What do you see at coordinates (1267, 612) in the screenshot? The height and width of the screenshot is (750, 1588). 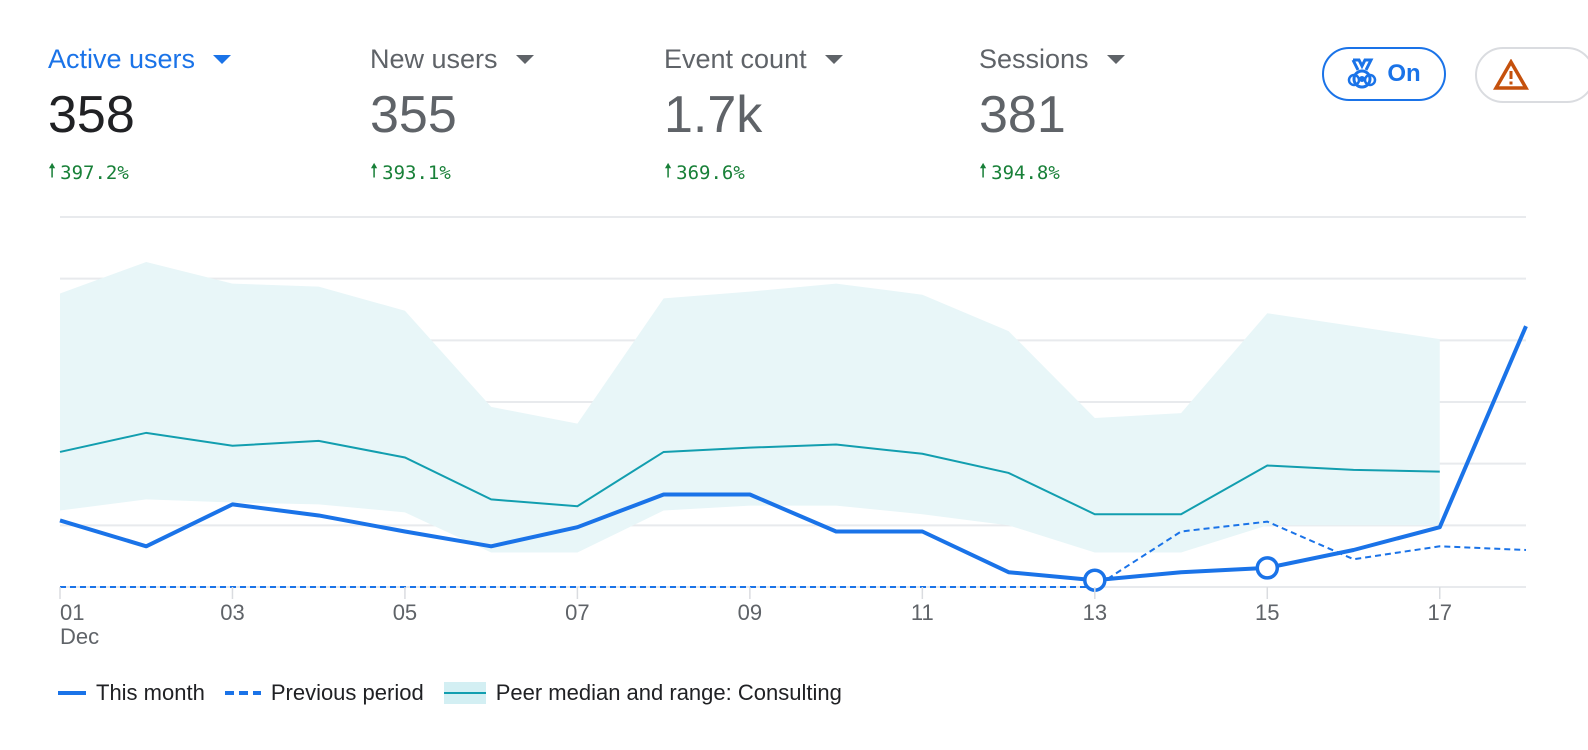 I see `x-tick-label: 15` at bounding box center [1267, 612].